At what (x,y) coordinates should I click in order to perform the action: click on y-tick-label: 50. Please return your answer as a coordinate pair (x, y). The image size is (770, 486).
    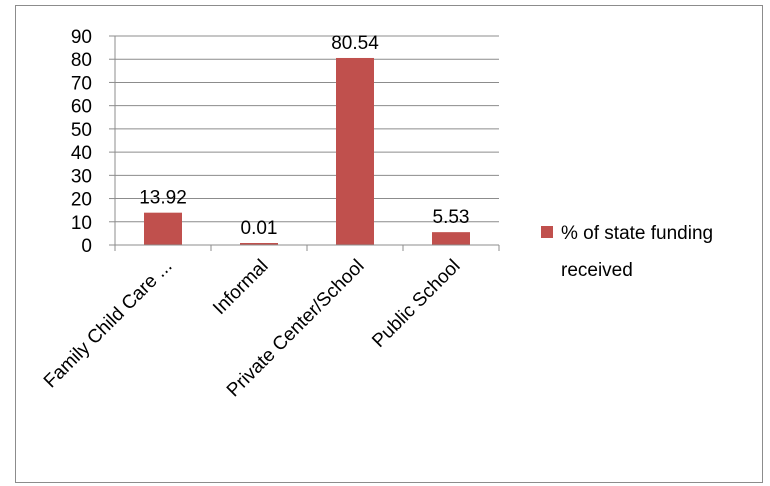
    Looking at the image, I should click on (81, 130).